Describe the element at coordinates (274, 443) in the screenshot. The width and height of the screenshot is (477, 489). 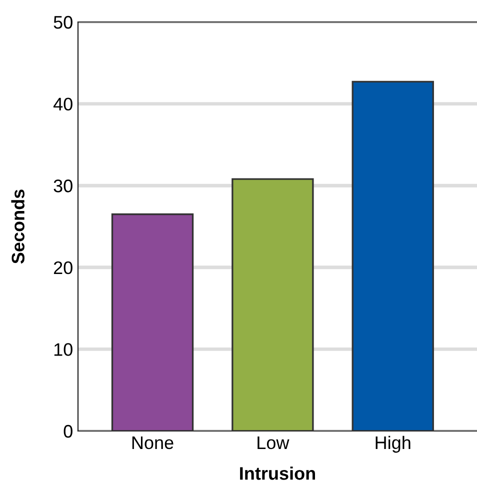
I see `x-tick-label: Low` at that location.